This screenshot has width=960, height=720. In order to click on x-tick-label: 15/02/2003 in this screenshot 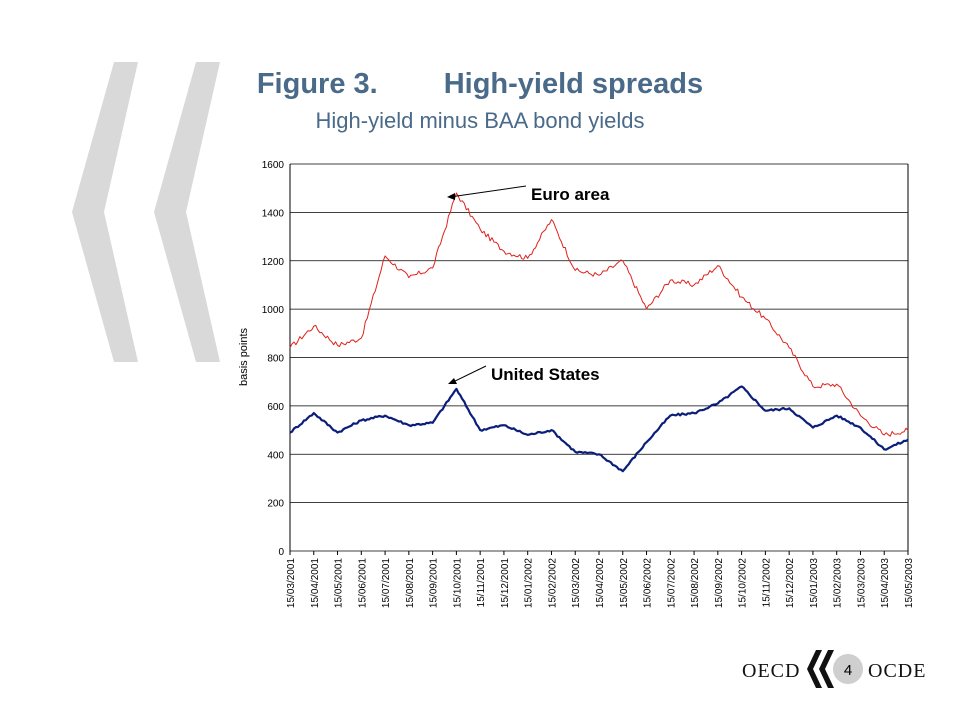, I will do `click(838, 583)`.